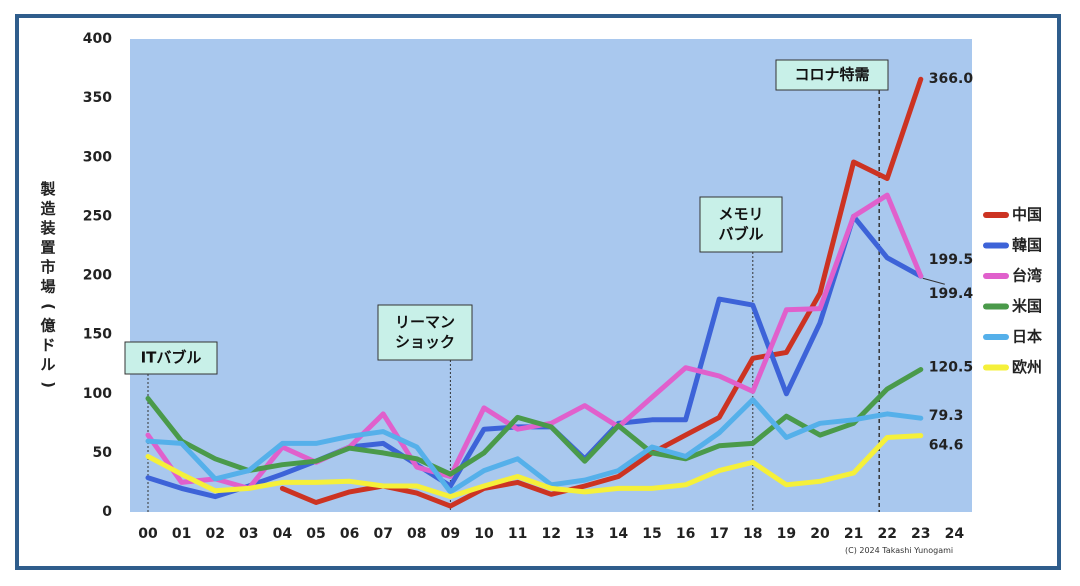  What do you see at coordinates (47, 365) in the screenshot?
I see `y-axis-label-char: ル` at bounding box center [47, 365].